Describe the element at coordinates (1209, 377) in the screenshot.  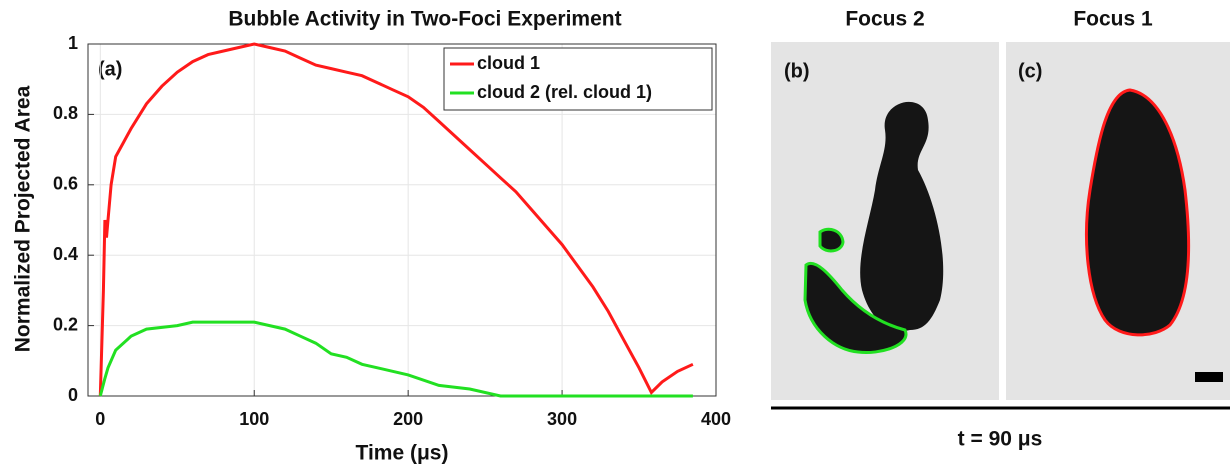
I see `scale-bar` at that location.